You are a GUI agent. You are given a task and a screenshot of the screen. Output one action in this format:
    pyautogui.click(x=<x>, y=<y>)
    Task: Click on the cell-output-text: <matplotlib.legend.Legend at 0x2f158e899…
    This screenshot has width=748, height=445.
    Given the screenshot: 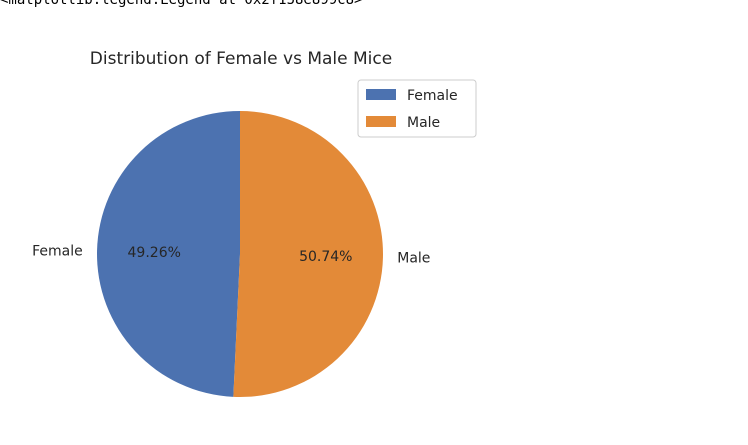 What is the action you would take?
    pyautogui.click(x=181, y=4)
    